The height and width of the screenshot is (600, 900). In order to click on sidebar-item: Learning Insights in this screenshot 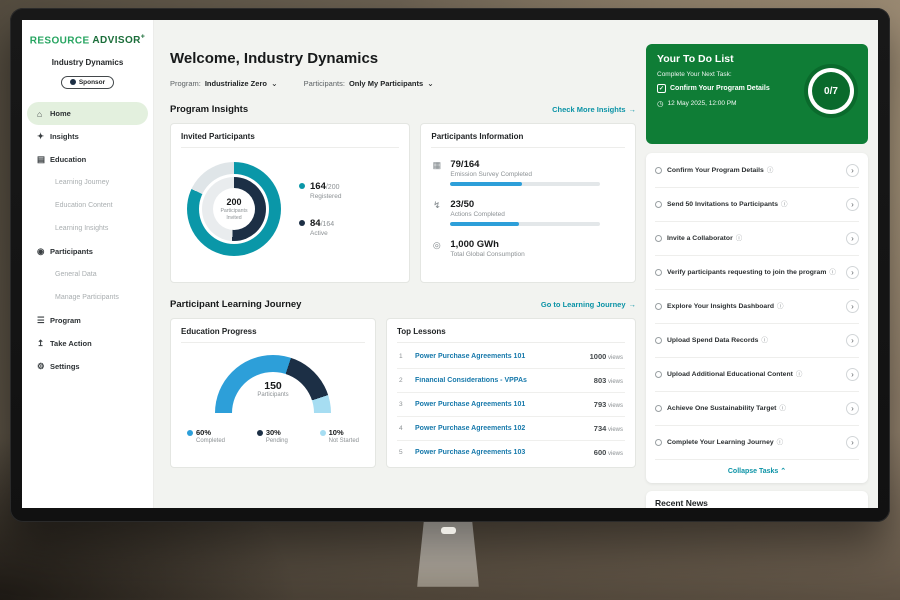, I will do `click(87, 228)`.